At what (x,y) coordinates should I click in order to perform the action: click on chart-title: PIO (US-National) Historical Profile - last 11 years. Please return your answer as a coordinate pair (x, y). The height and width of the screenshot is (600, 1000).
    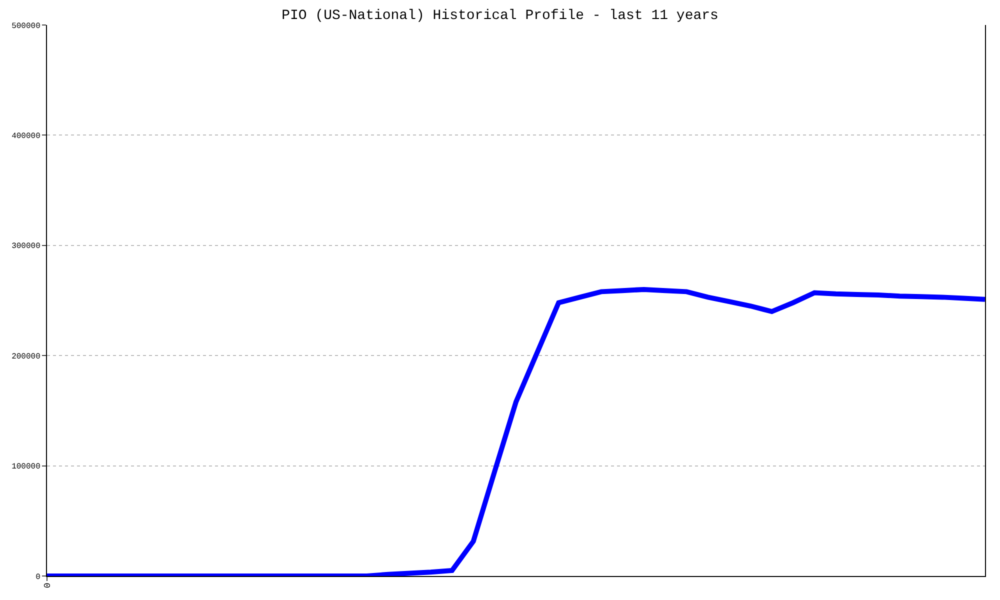
    Looking at the image, I should click on (500, 16).